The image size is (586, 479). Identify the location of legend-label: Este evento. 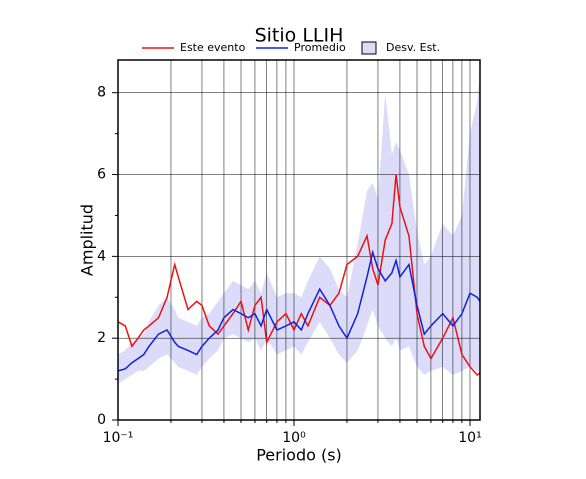
(213, 47).